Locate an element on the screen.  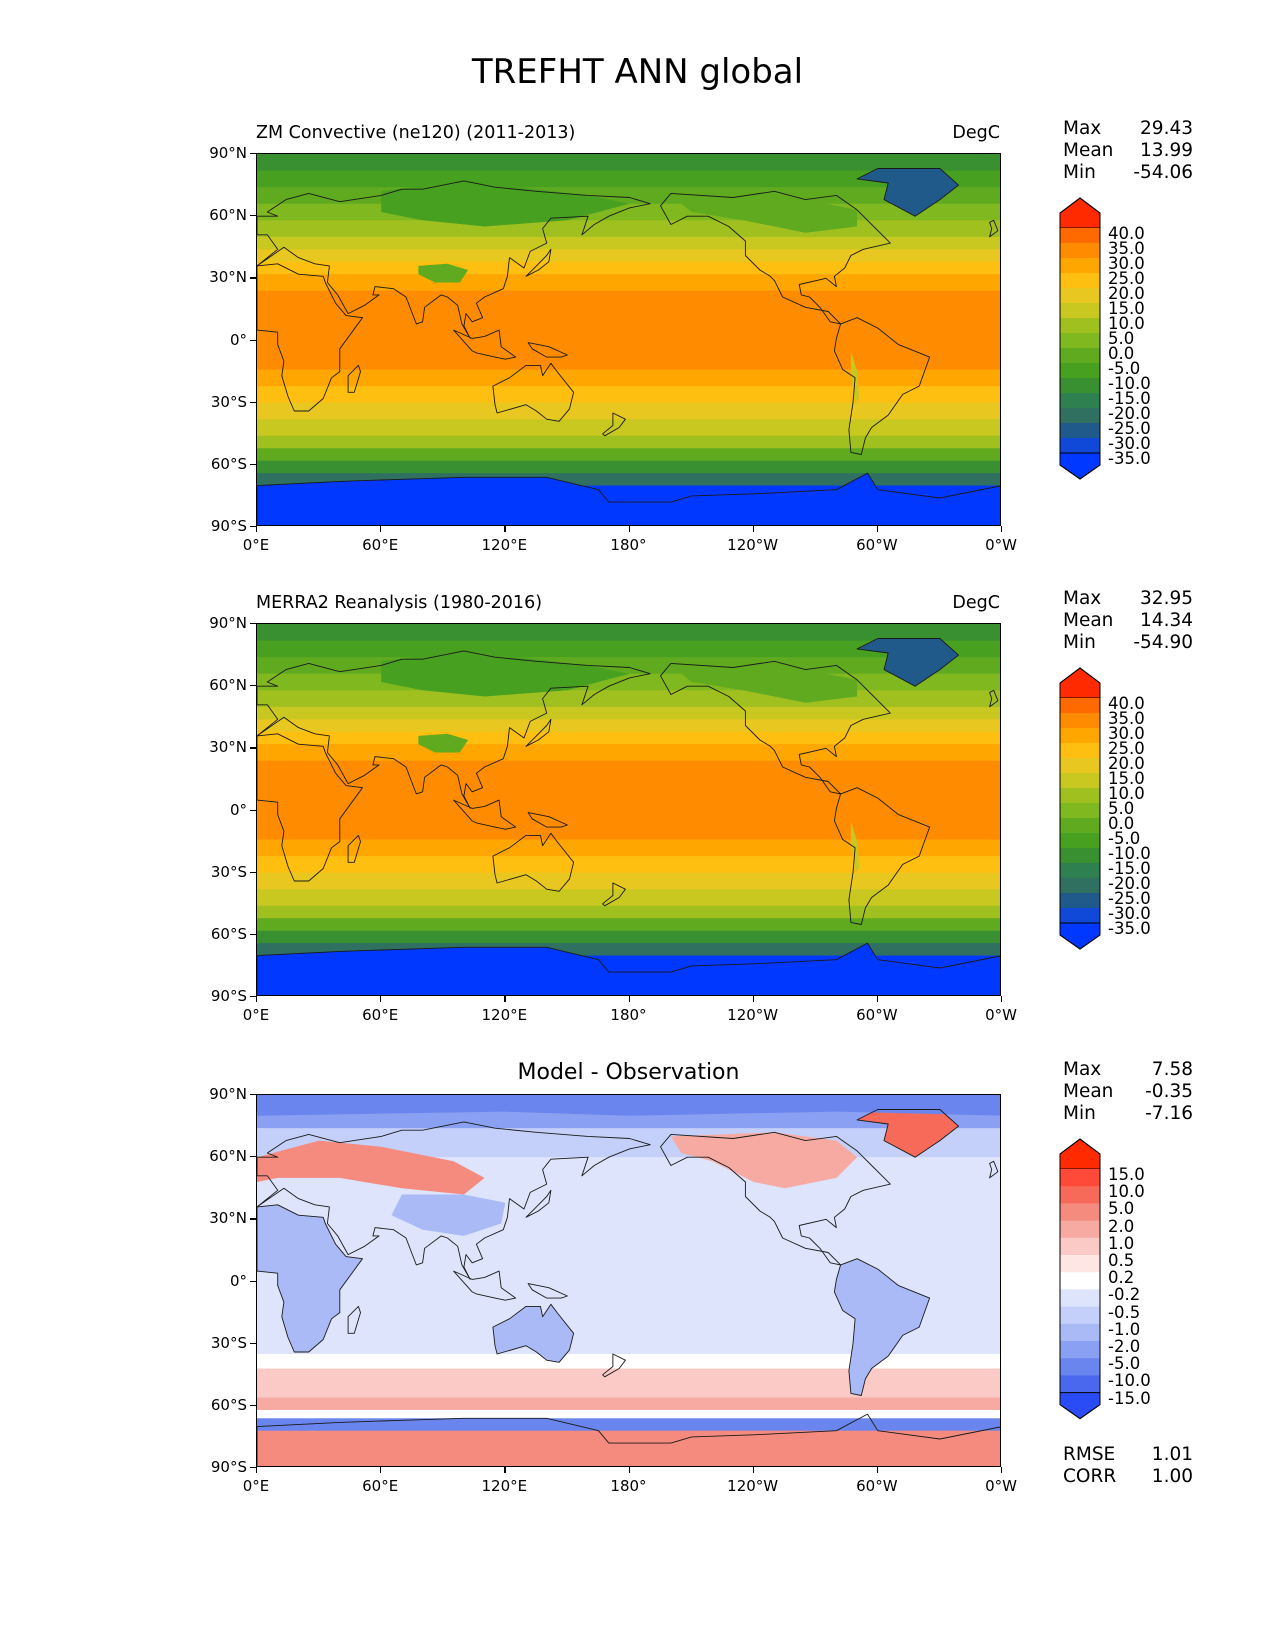
x-tick-label: 60°W is located at coordinates (877, 545).